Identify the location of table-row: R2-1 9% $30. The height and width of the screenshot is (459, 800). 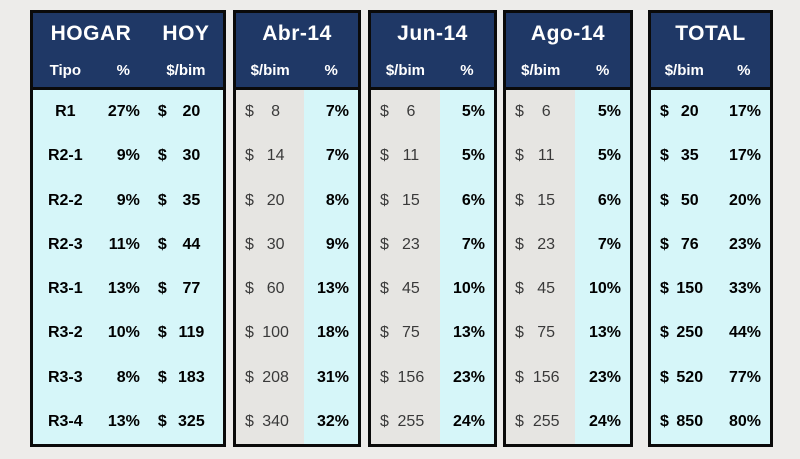
(128, 156).